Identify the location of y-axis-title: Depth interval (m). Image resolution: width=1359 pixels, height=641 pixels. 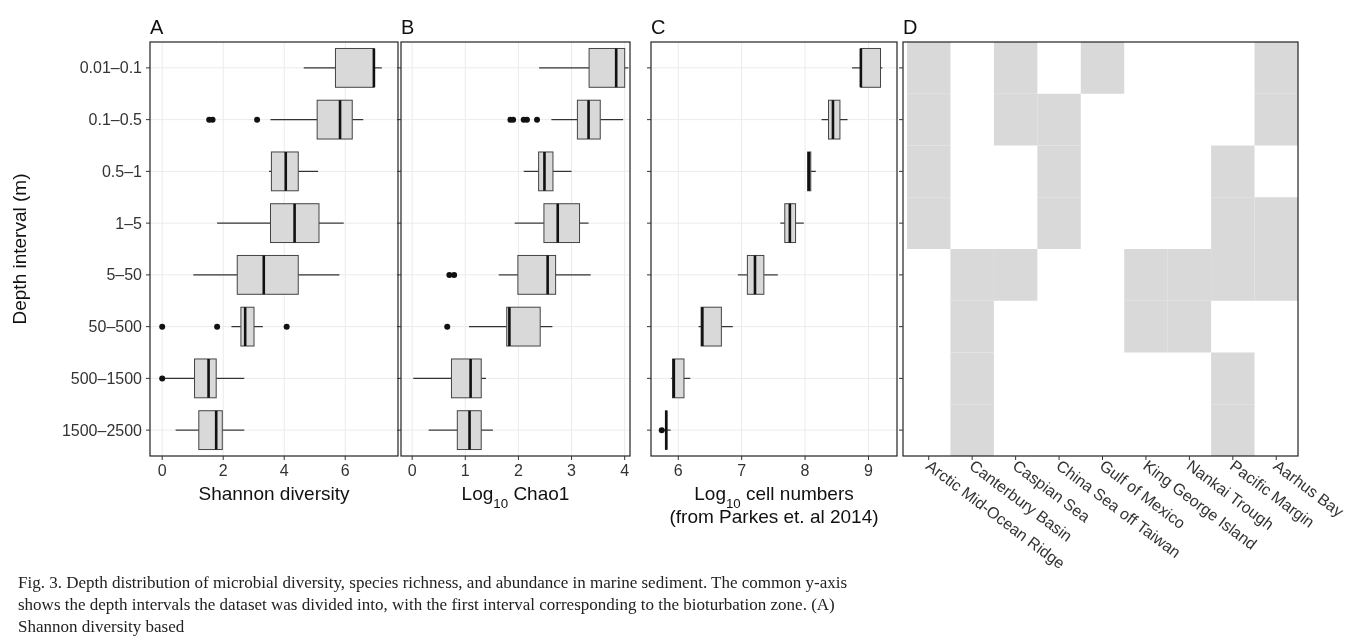
(19, 249).